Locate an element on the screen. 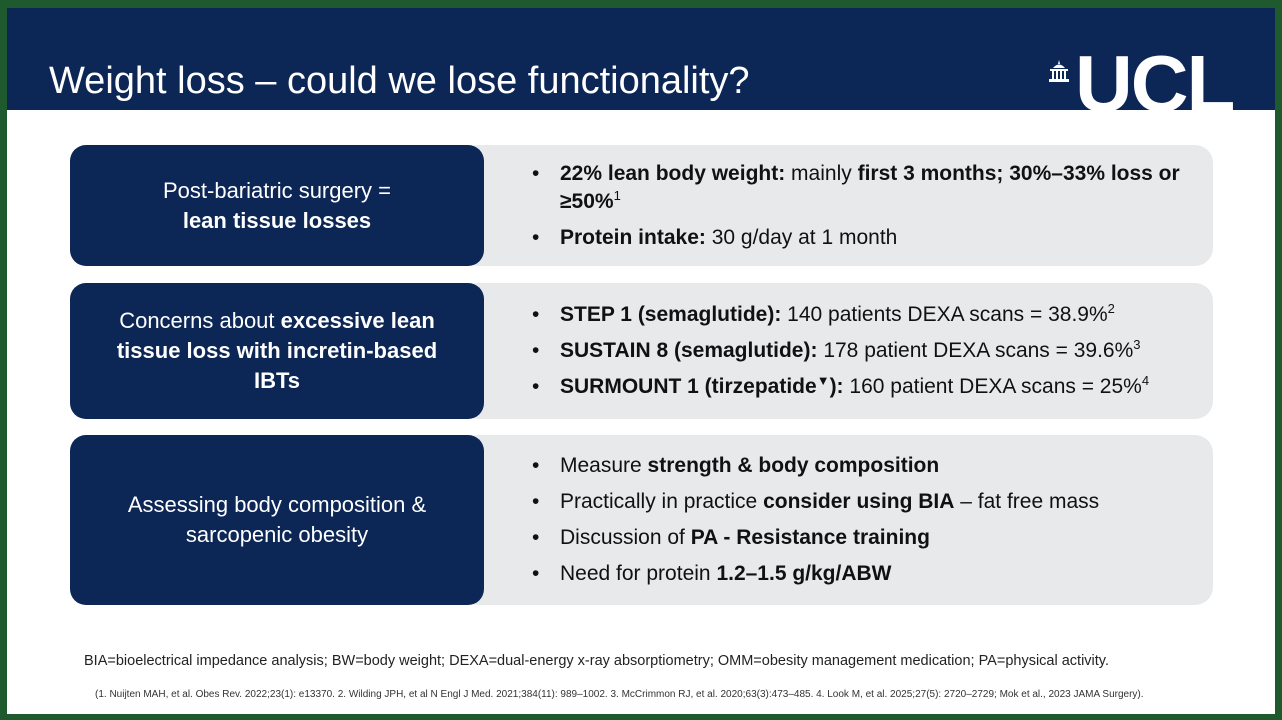  text: Post-bariatric surgery = is located at coordinates (277, 190).